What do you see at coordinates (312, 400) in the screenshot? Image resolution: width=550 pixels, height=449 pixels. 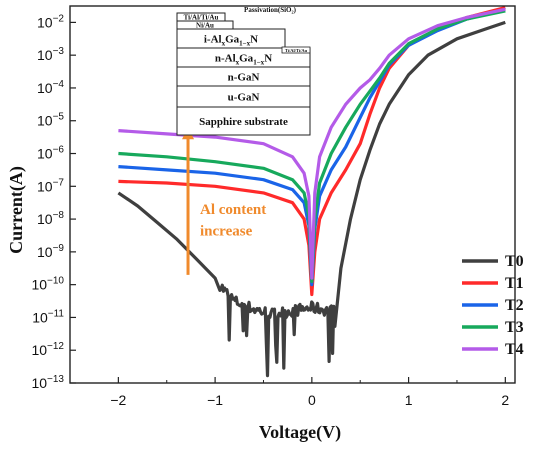 I see `x-tick-label: 0` at bounding box center [312, 400].